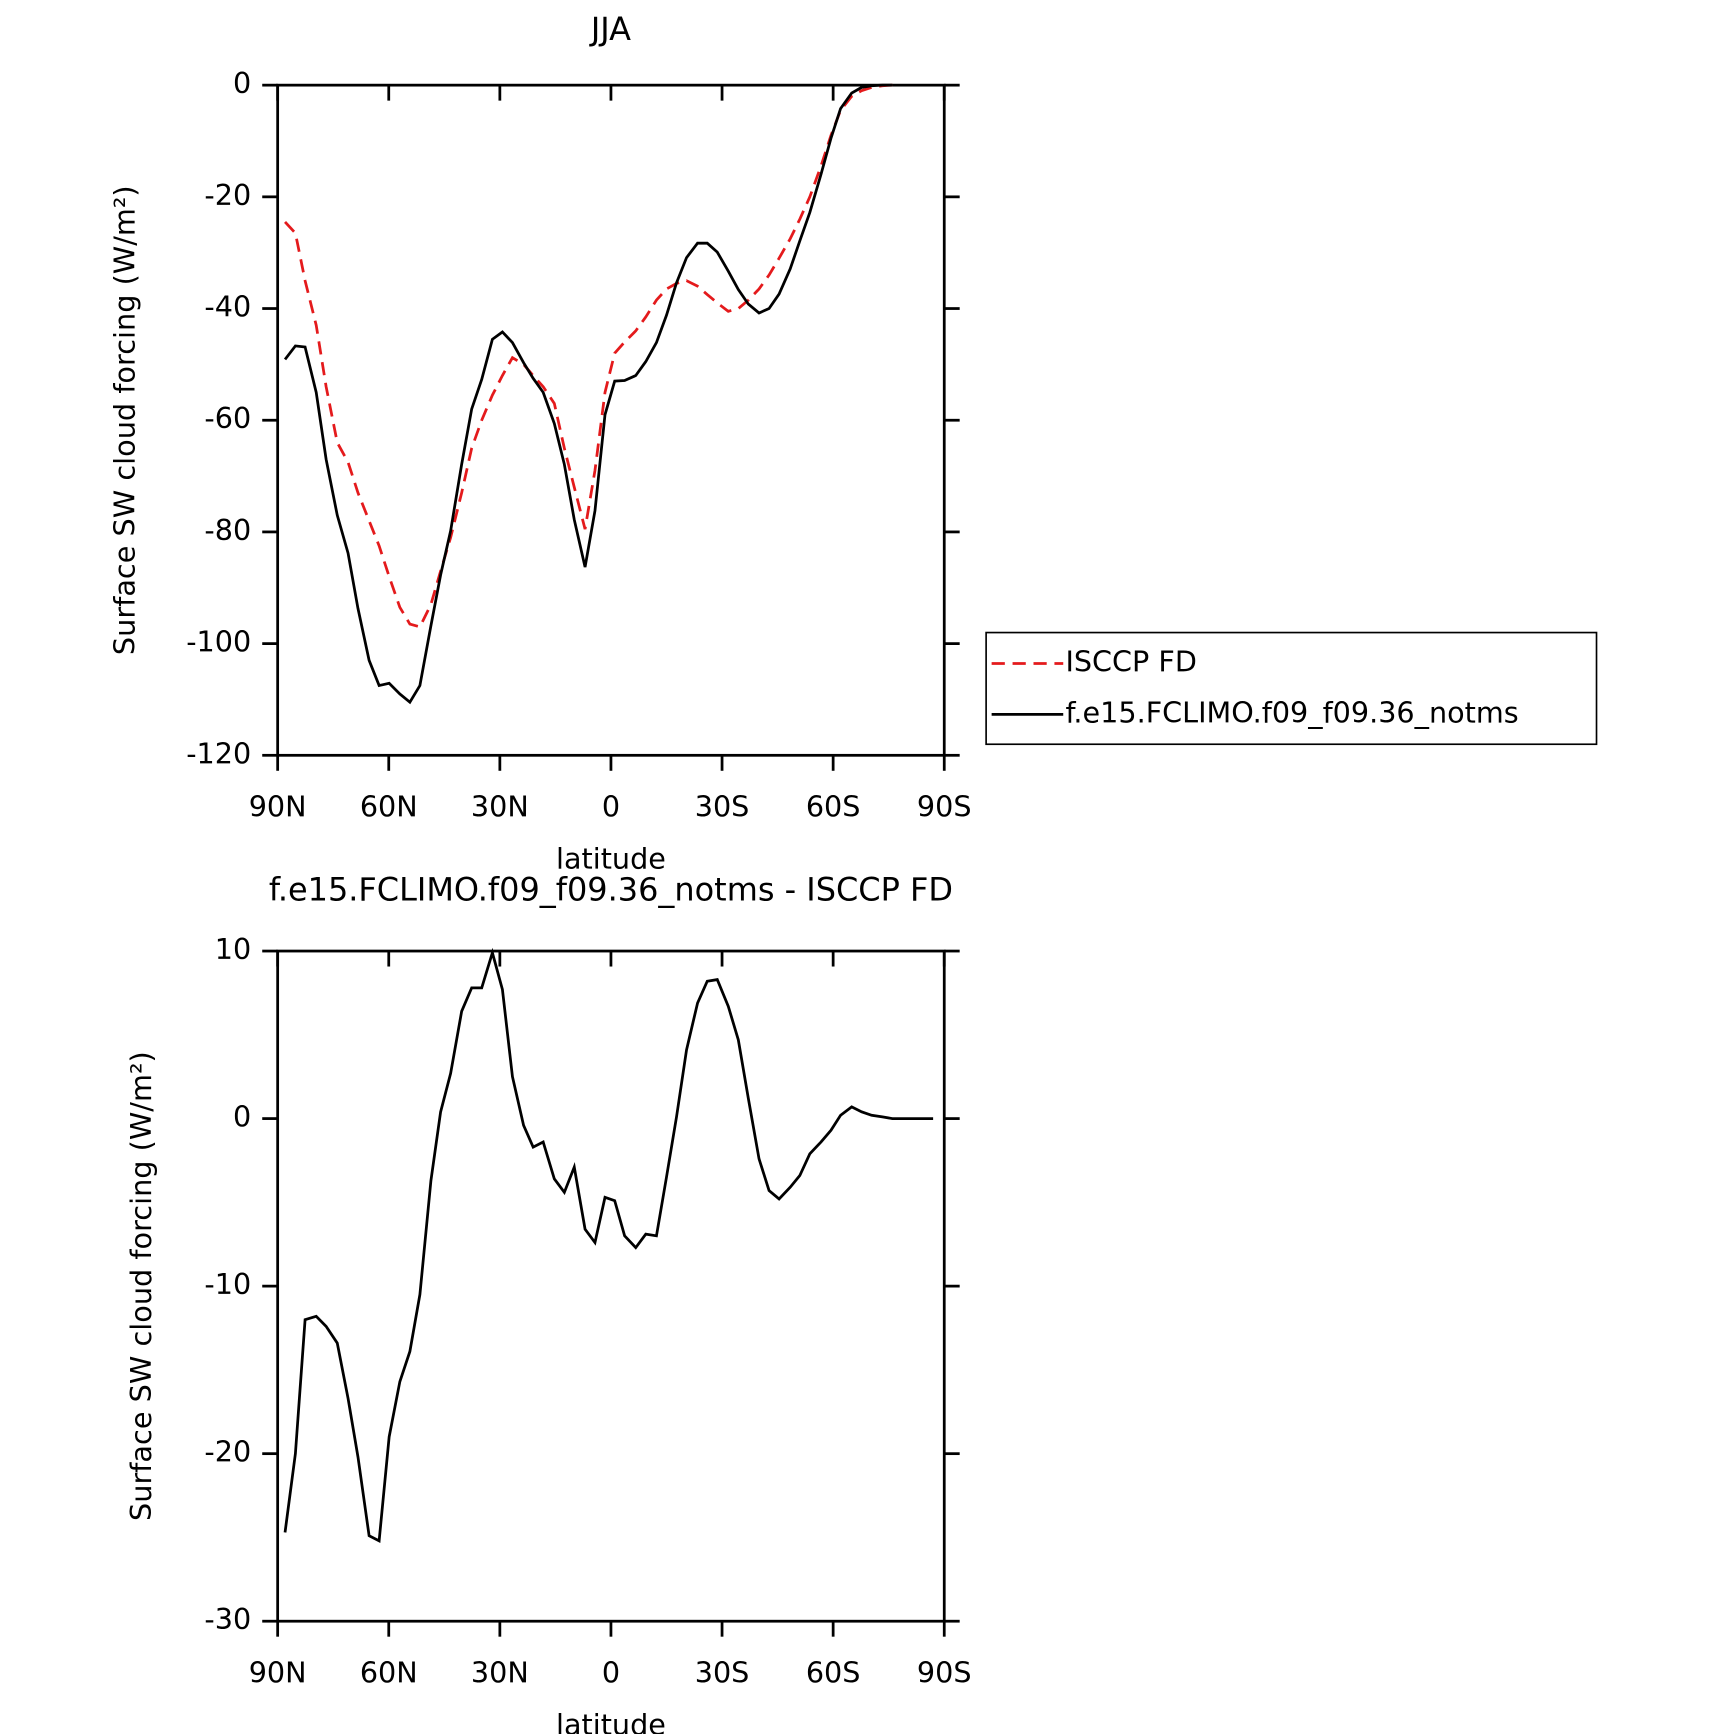 Image resolution: width=1710 pixels, height=1734 pixels. I want to click on y-tick-label: -30, so click(227, 1619).